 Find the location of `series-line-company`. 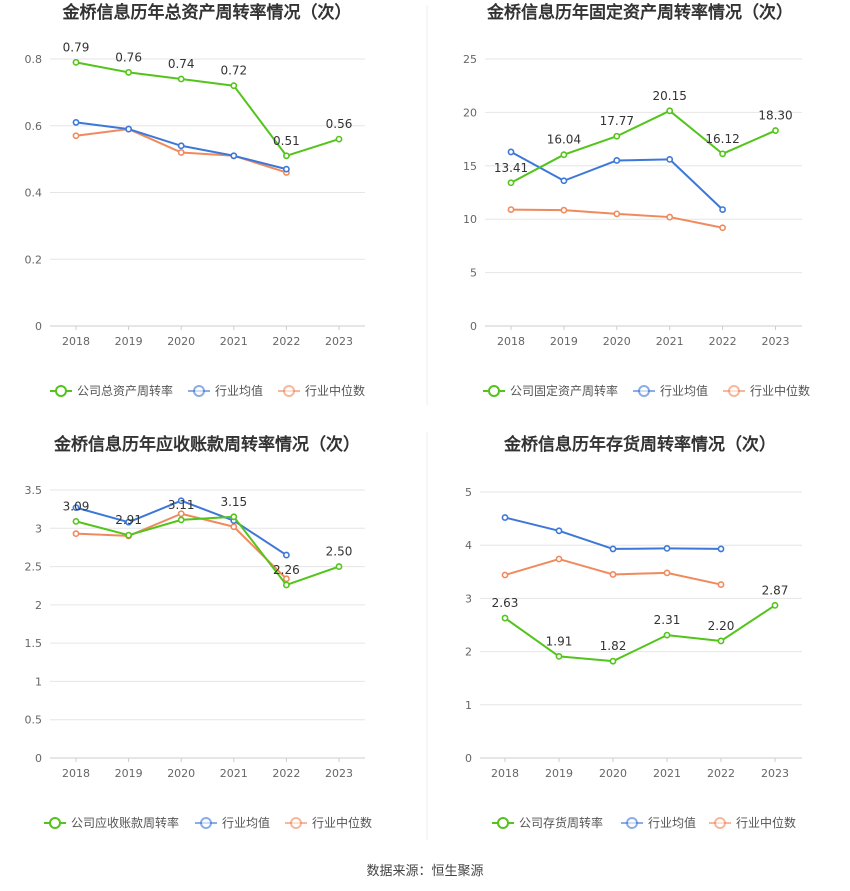

series-line-company is located at coordinates (207, 550).